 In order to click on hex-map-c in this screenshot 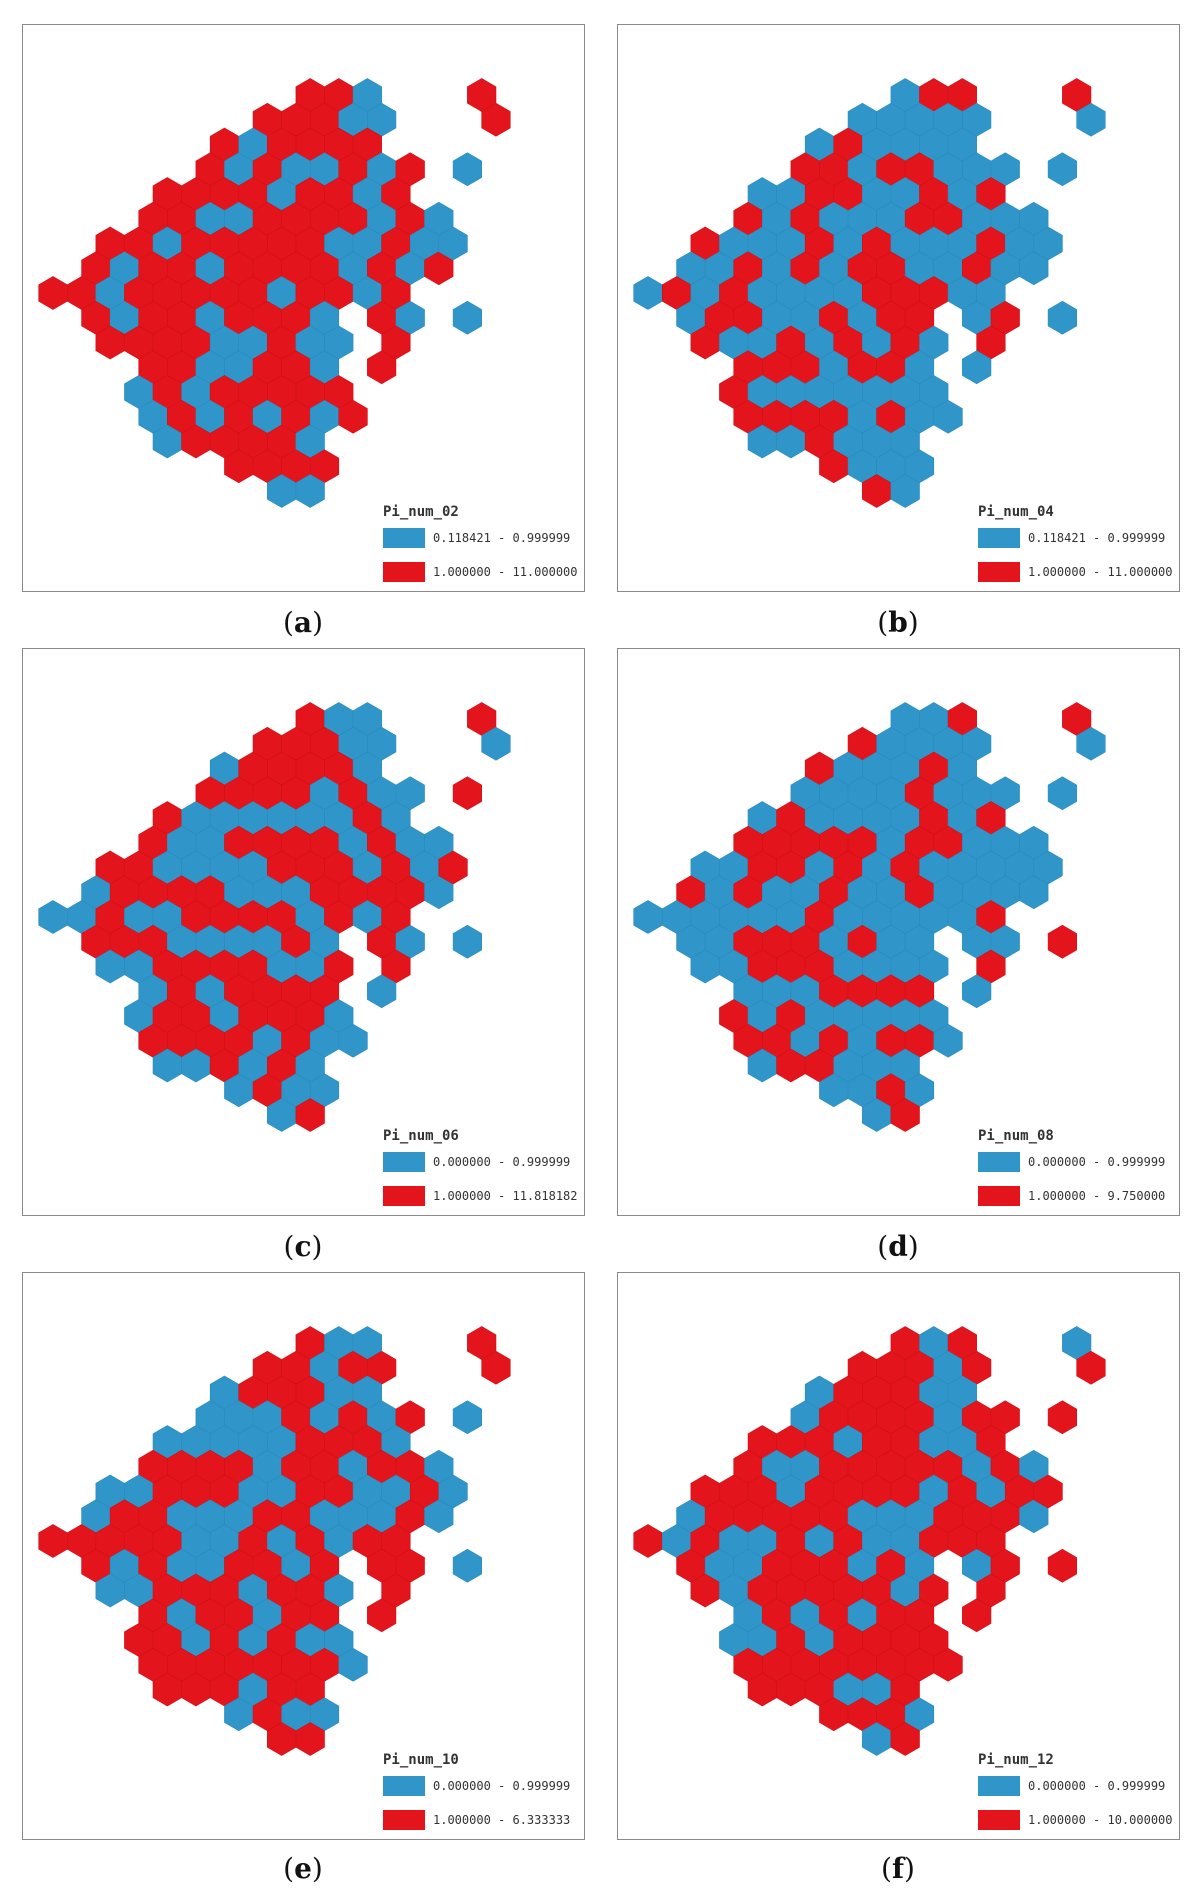, I will do `click(274, 917)`.